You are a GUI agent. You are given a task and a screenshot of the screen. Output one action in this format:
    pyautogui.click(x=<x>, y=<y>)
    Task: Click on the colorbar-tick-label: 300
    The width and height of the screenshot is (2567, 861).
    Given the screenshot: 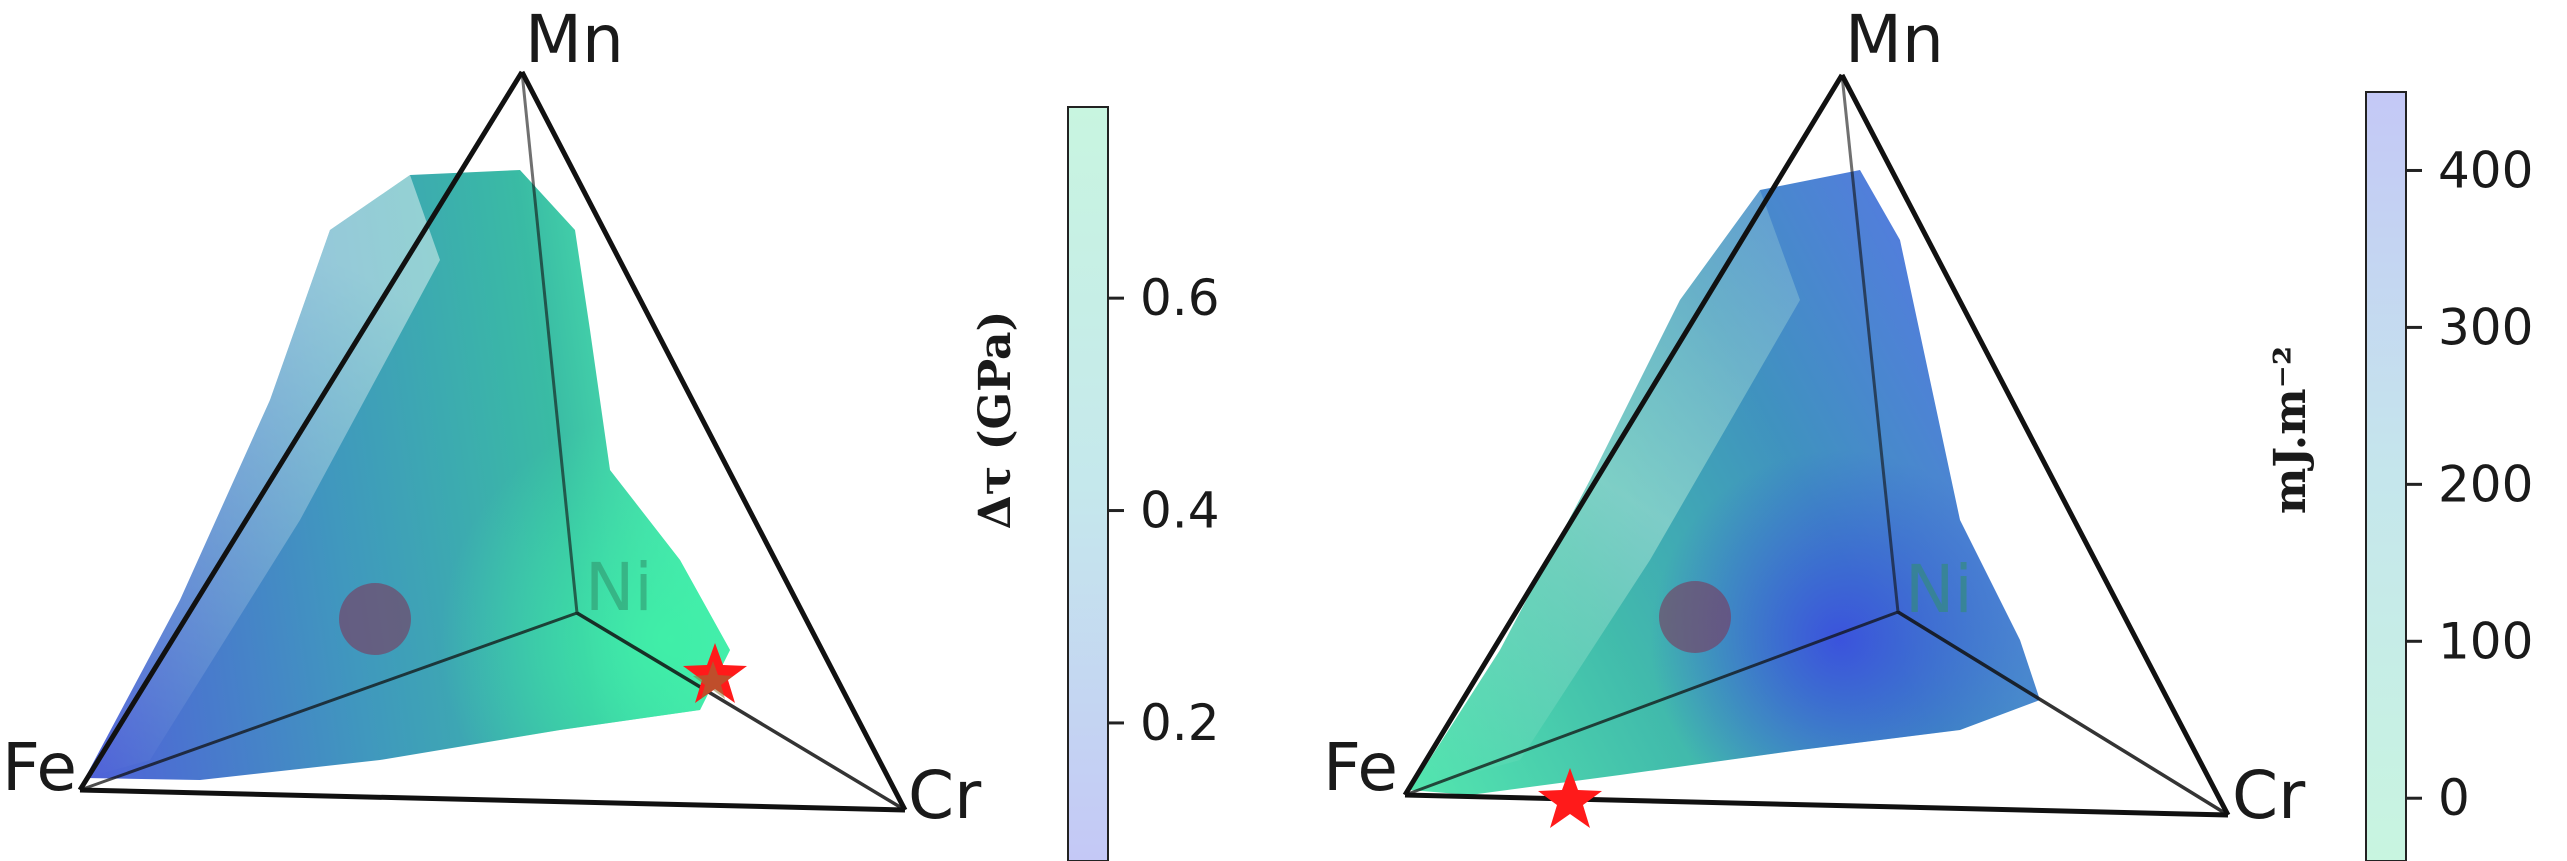 What is the action you would take?
    pyautogui.click(x=2485, y=327)
    